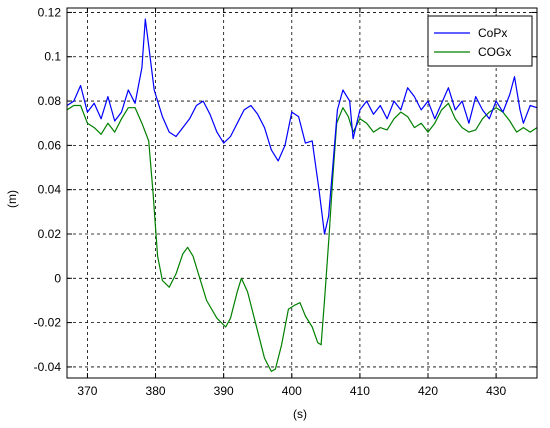 This screenshot has height=428, width=550. I want to click on y-tick-label: 0.12, so click(50, 12).